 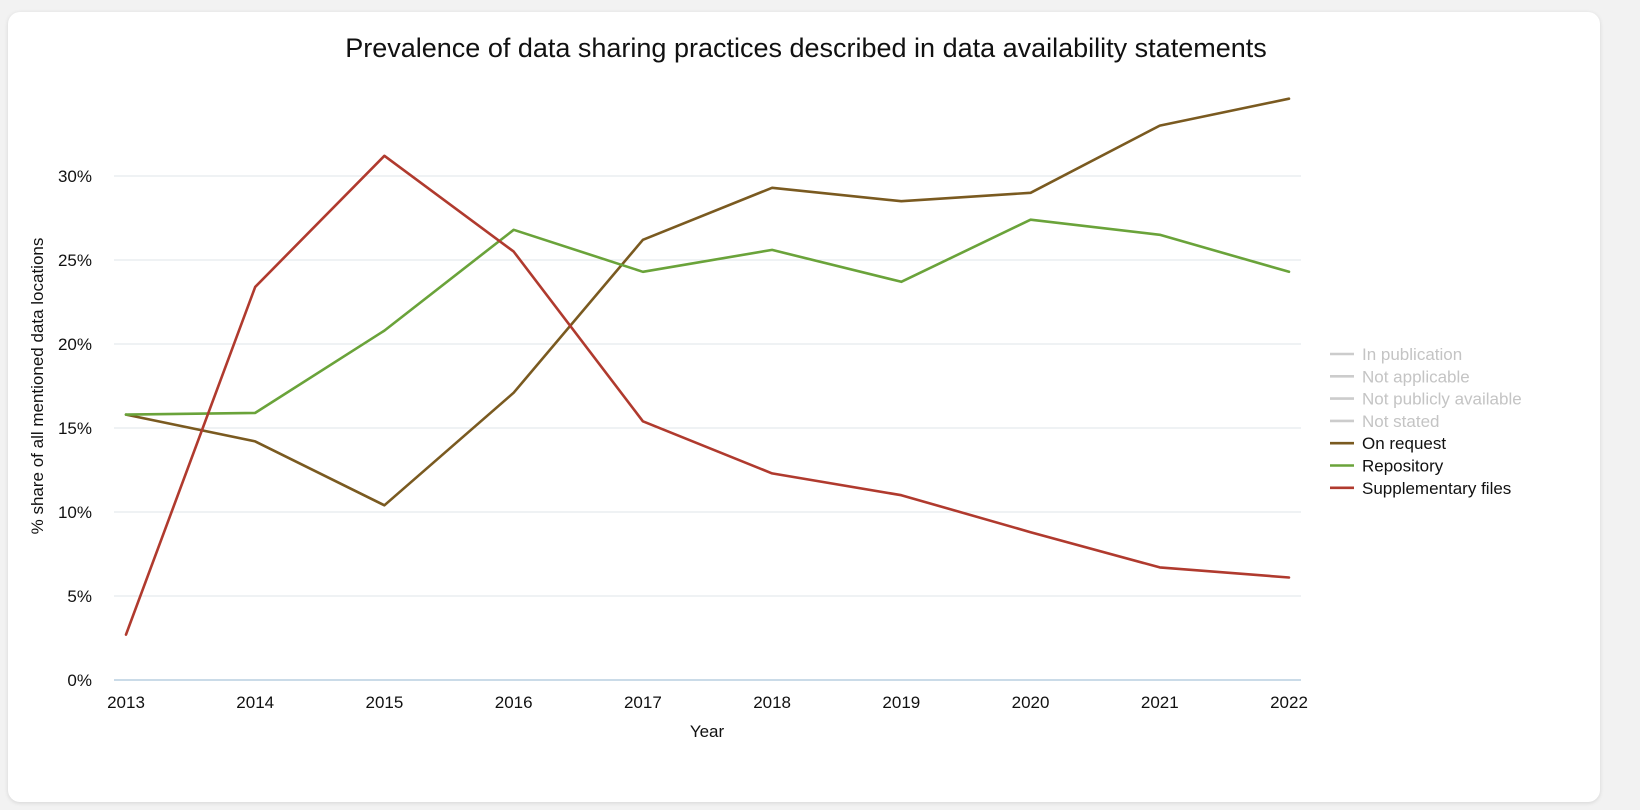 What do you see at coordinates (1436, 488) in the screenshot?
I see `legend-label: Supplementary files` at bounding box center [1436, 488].